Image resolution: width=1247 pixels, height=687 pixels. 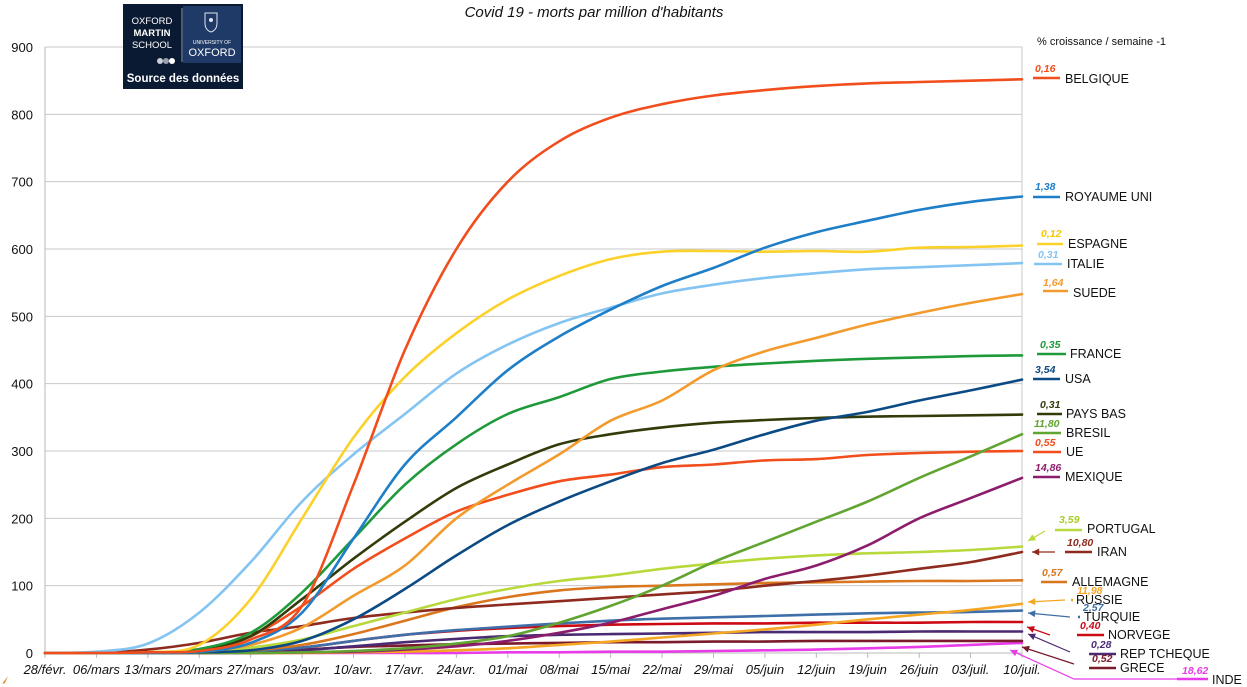 What do you see at coordinates (29, 653) in the screenshot?
I see `y-tick-label: 0` at bounding box center [29, 653].